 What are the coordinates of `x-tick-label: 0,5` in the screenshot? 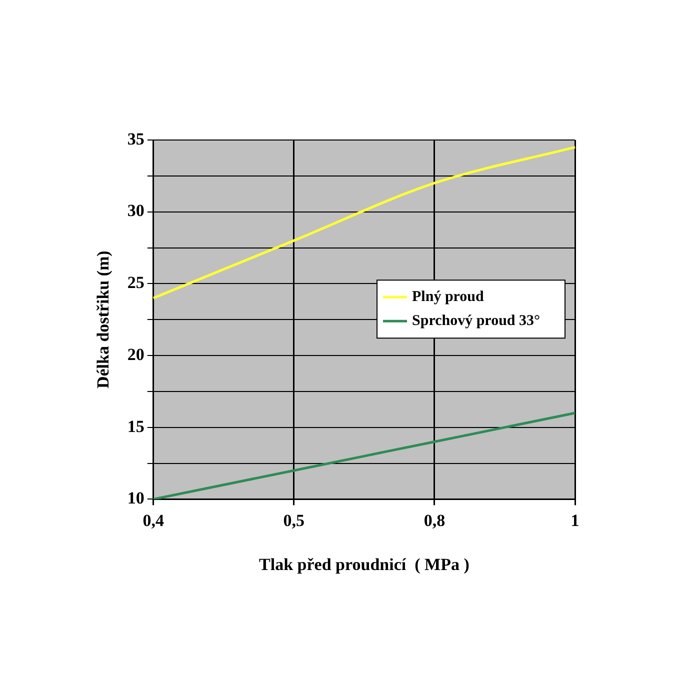 It's located at (294, 520).